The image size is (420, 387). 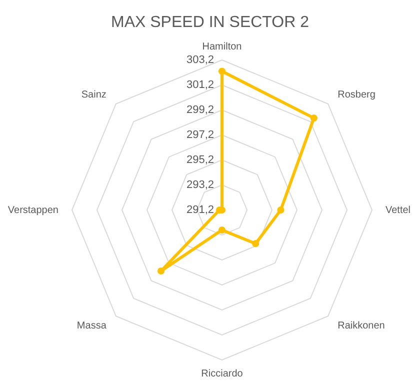 What do you see at coordinates (91, 326) in the screenshot?
I see `spoke-label: Massa` at bounding box center [91, 326].